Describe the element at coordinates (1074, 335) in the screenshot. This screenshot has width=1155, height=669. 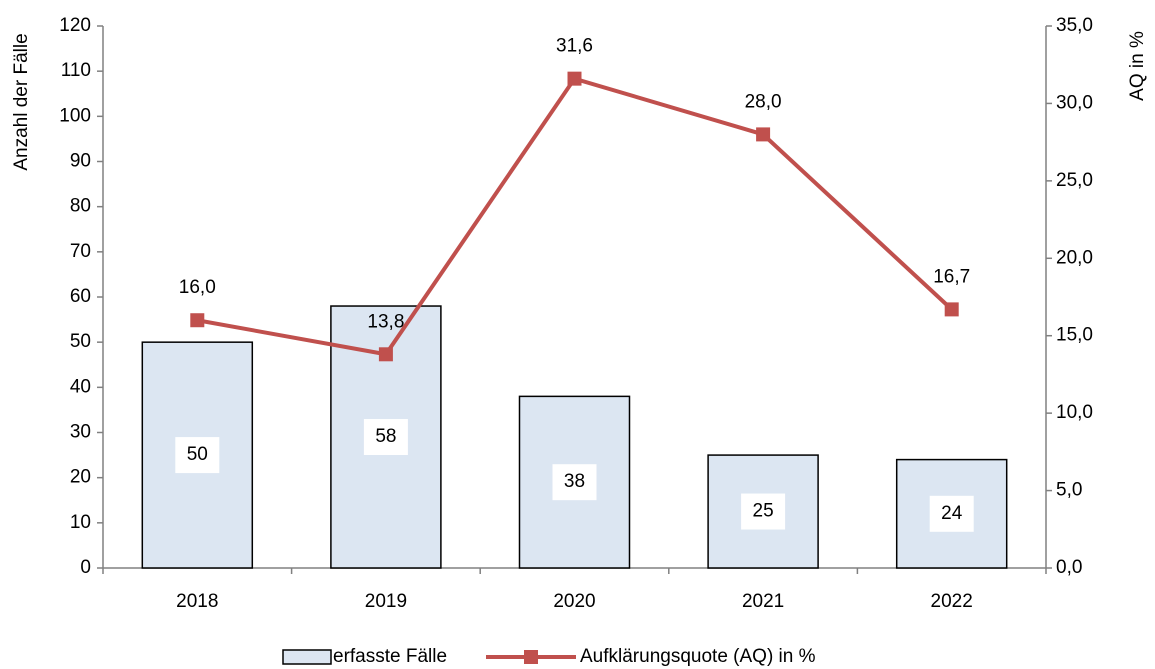
I see `y2-tick-label: 15,0` at that location.